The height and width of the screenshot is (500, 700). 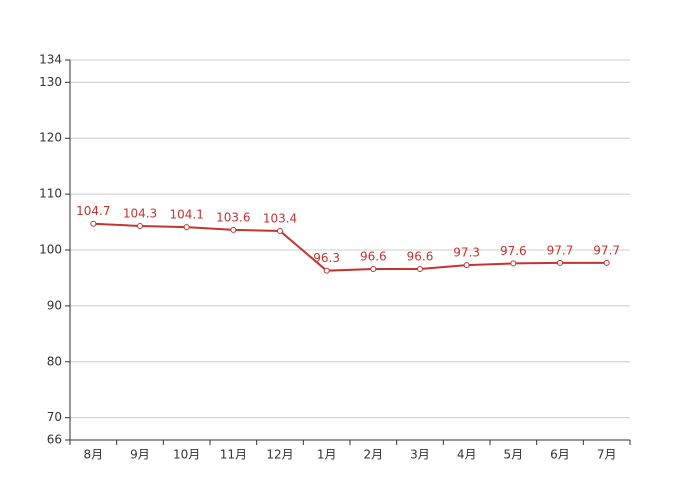 What do you see at coordinates (513, 251) in the screenshot?
I see `data-label: 97.6` at bounding box center [513, 251].